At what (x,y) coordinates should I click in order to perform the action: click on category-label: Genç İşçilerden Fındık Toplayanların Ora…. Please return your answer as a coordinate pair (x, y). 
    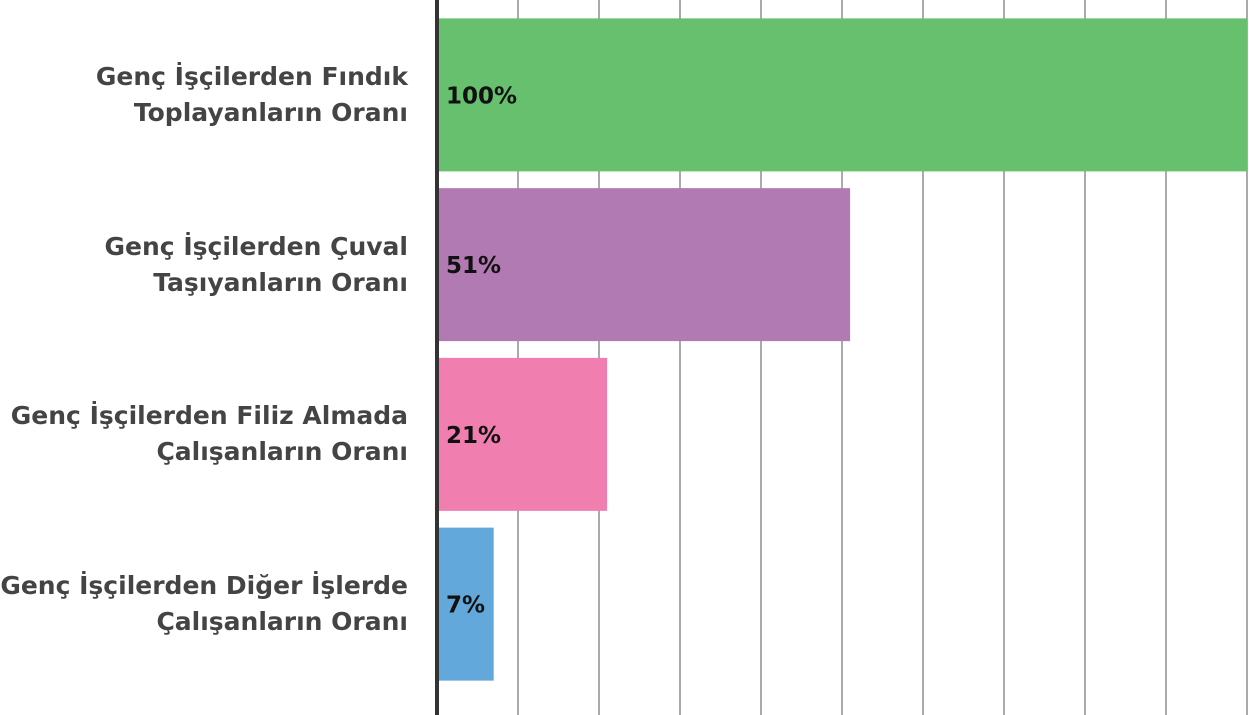
    Looking at the image, I should click on (251, 94).